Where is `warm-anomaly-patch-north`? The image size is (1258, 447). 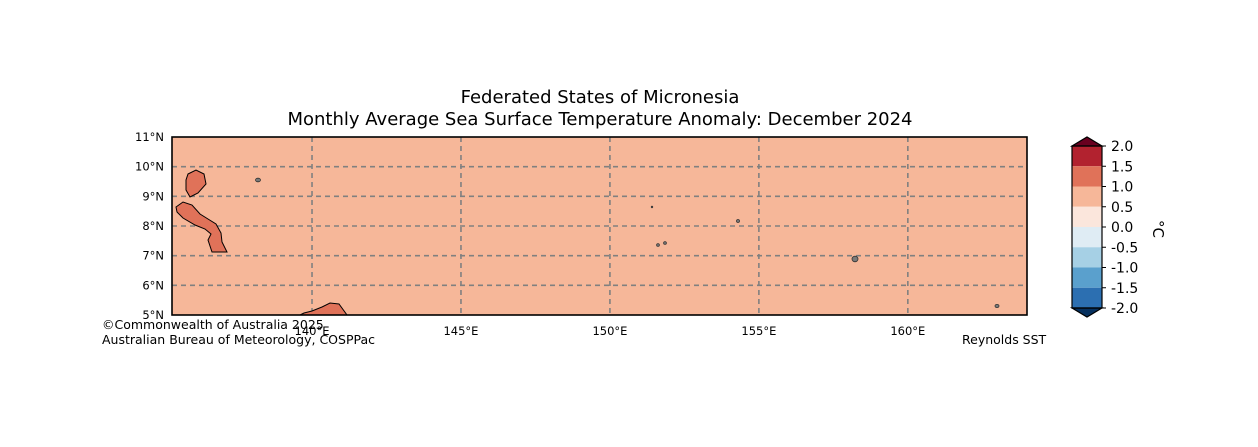 warm-anomaly-patch-north is located at coordinates (196, 183).